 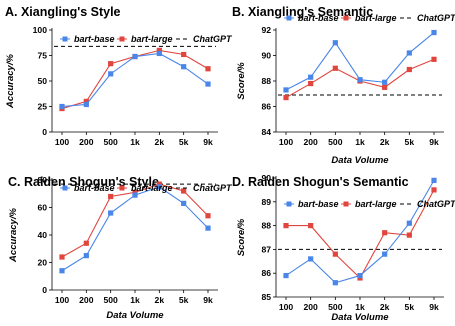 I want to click on series-line-bart-base, so click(x=135, y=80).